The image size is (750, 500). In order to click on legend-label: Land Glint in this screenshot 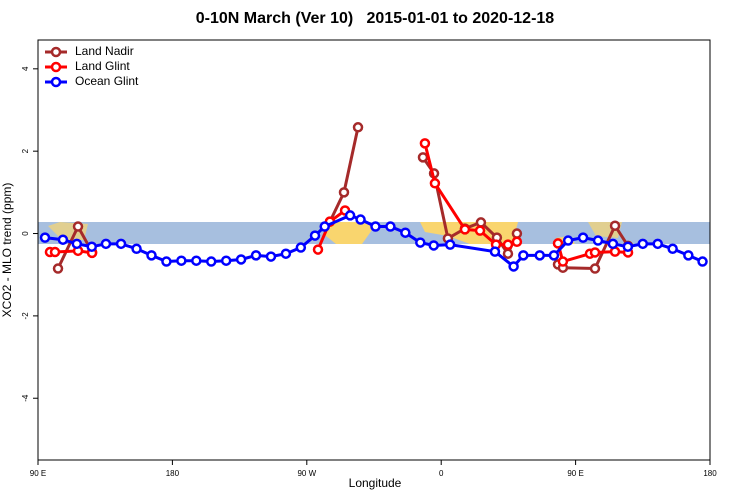, I will do `click(102, 66)`.